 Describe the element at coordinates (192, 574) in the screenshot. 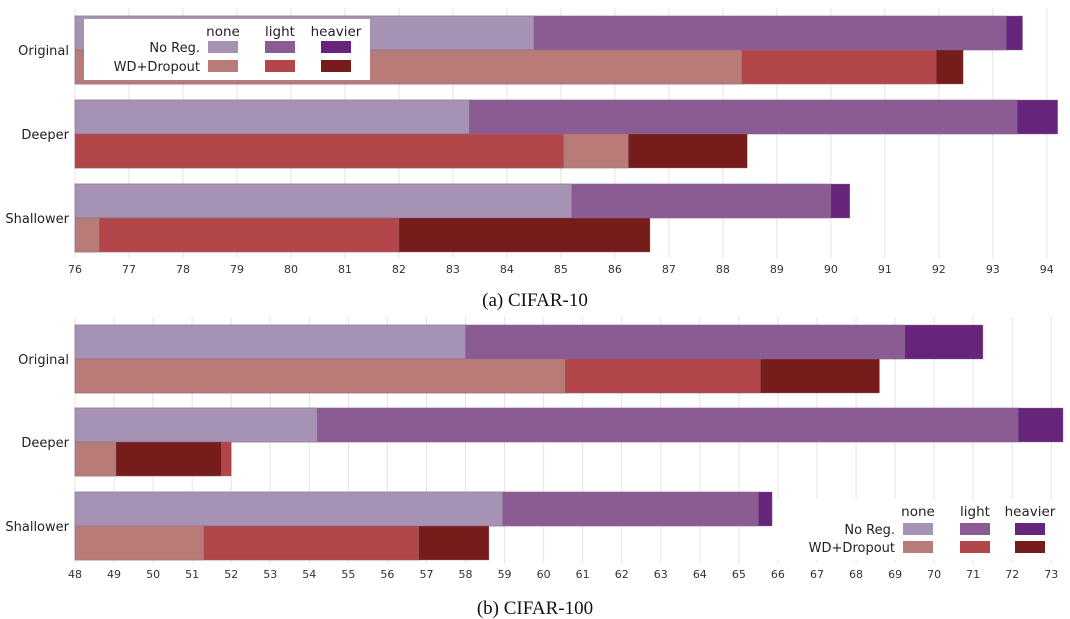

I see `x-tick-label: 51` at that location.